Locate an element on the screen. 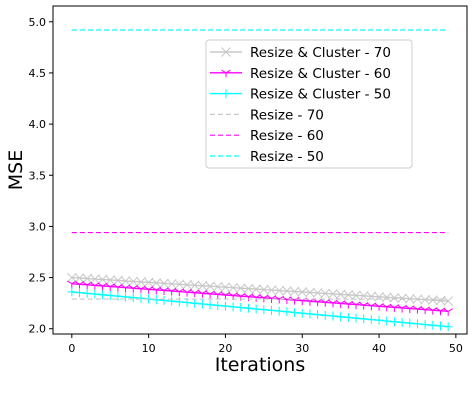 Image resolution: width=474 pixels, height=406 pixels. legend-item: Resize - 60 is located at coordinates (267, 136).